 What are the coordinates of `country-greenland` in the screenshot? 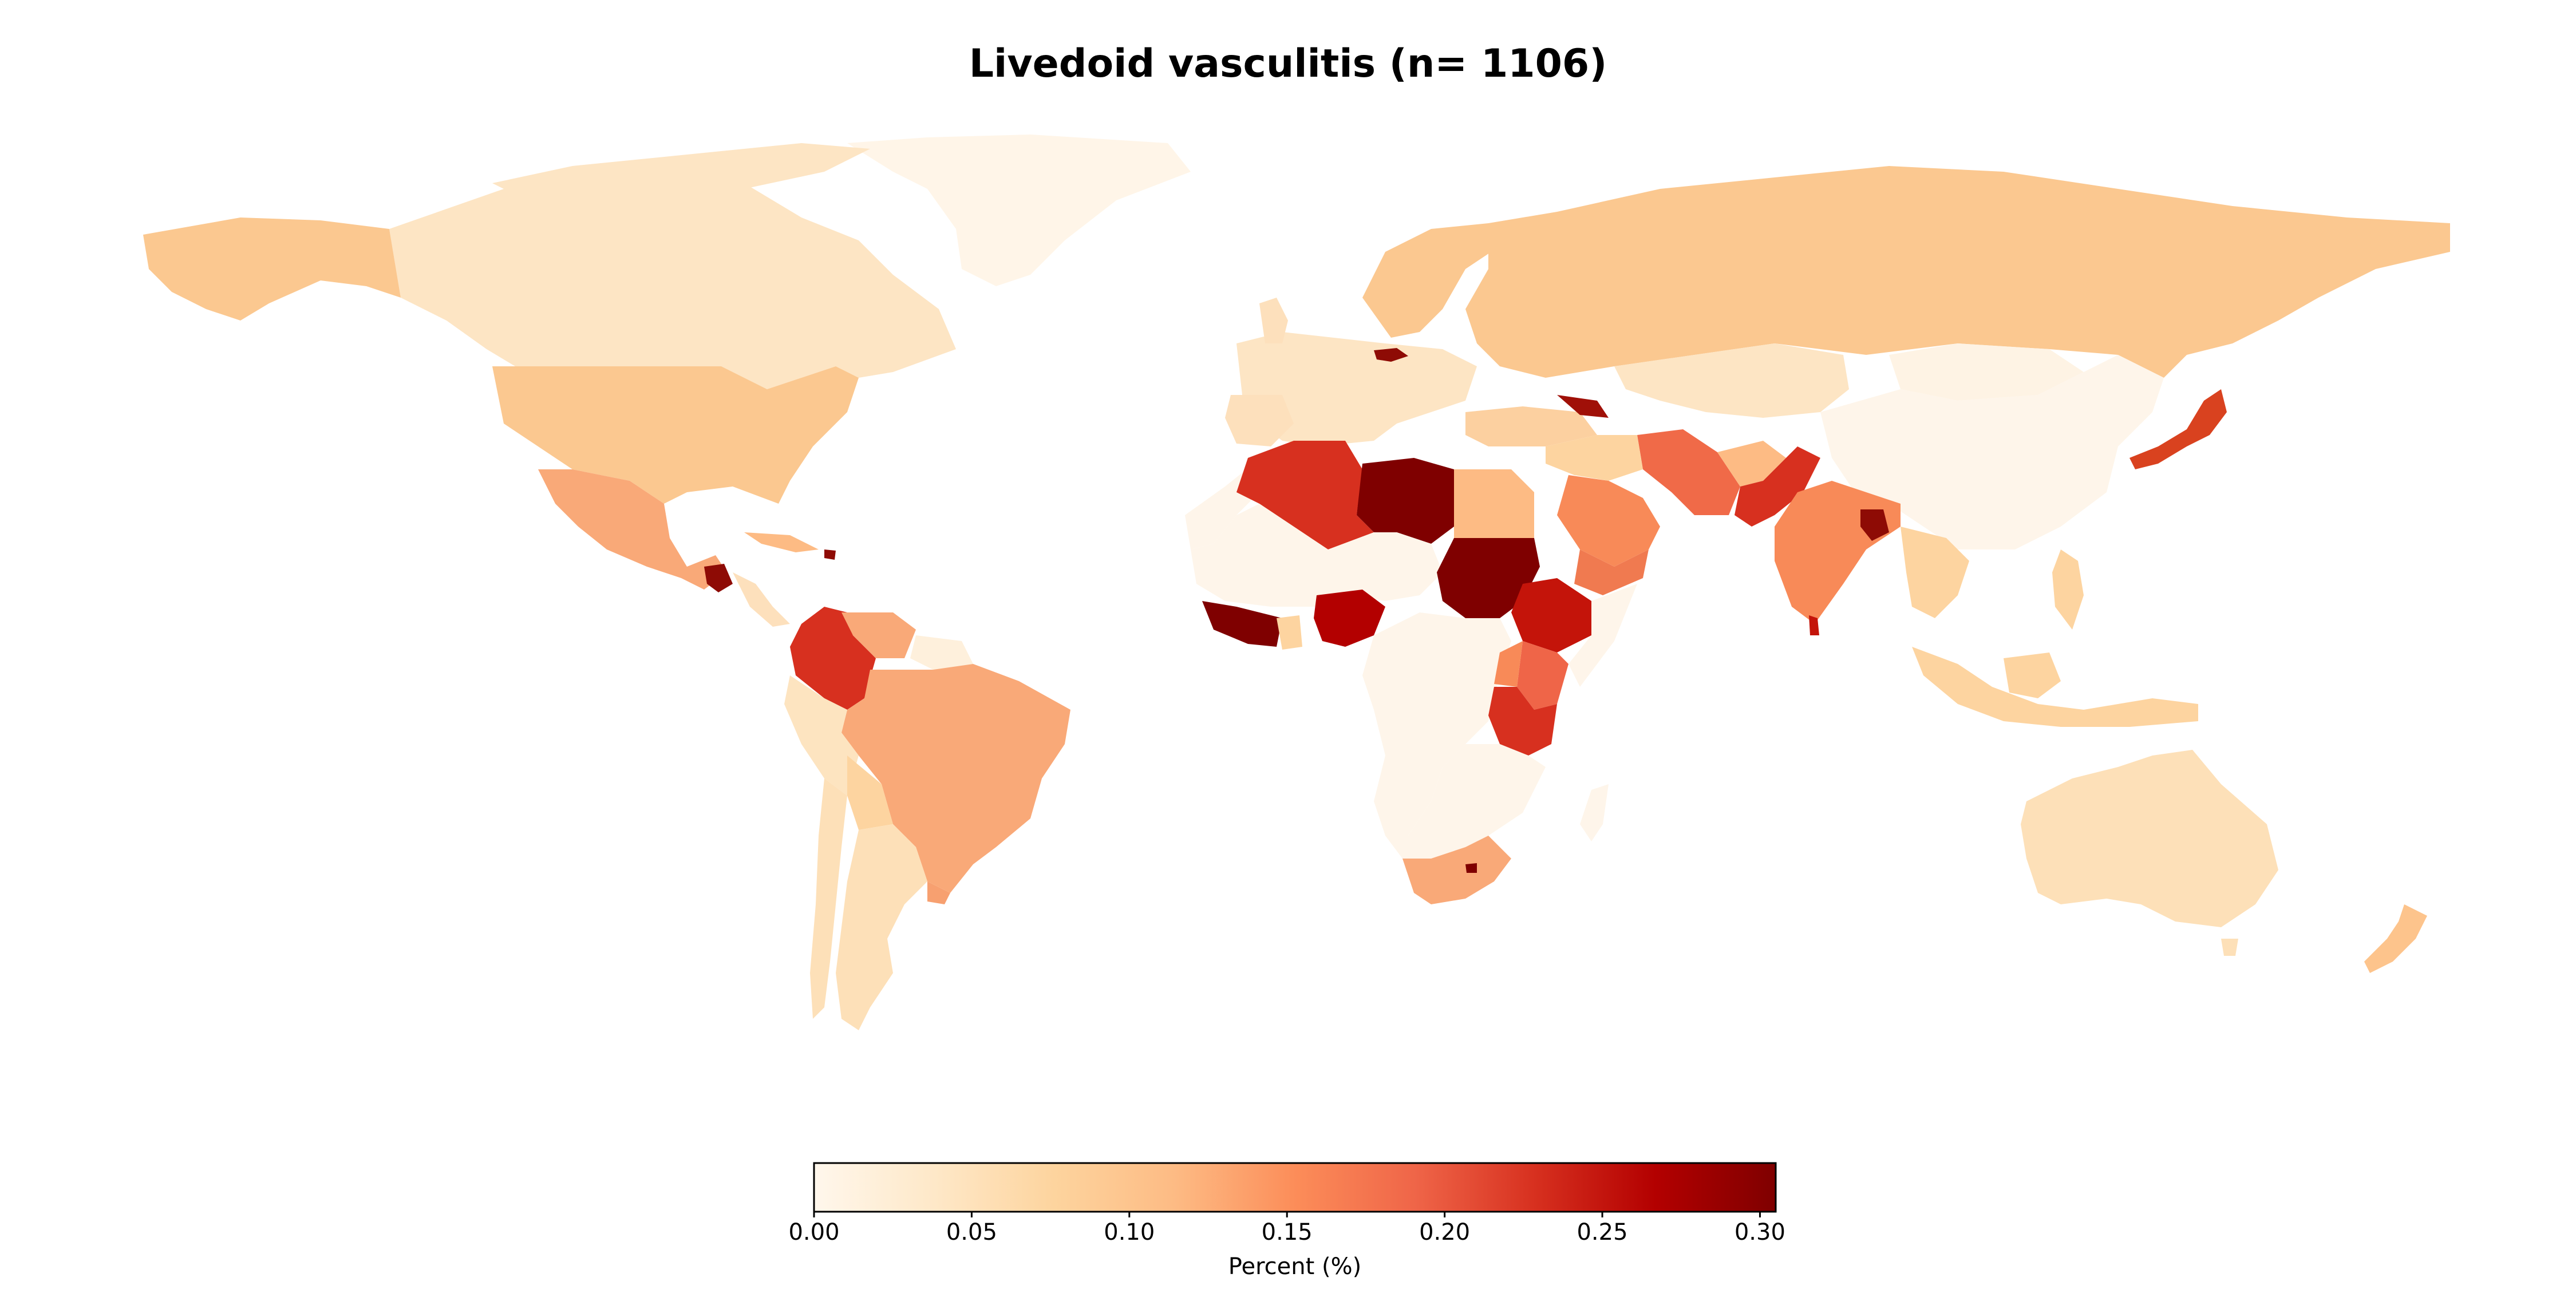 It's located at (1019, 210).